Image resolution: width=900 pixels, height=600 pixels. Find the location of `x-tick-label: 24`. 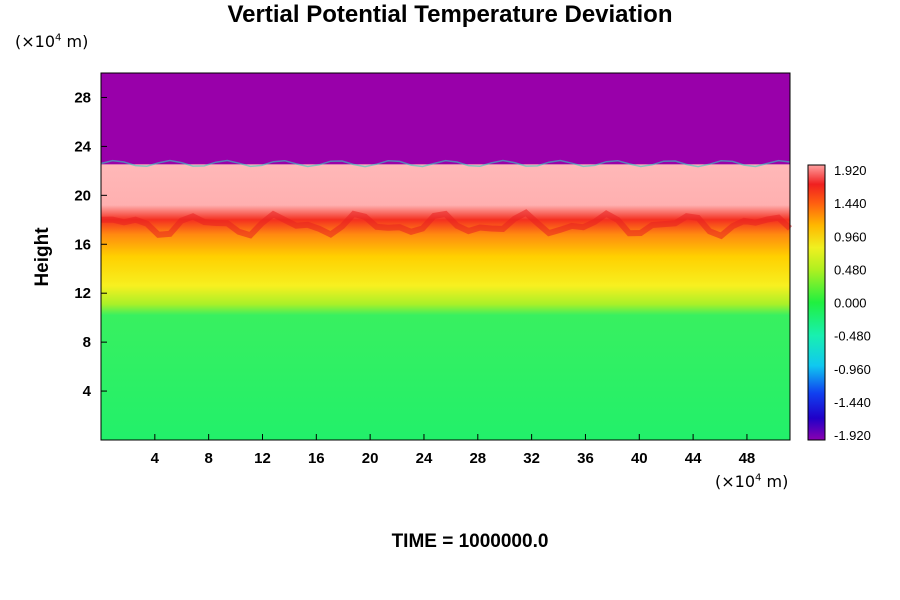

x-tick-label: 24 is located at coordinates (424, 458).